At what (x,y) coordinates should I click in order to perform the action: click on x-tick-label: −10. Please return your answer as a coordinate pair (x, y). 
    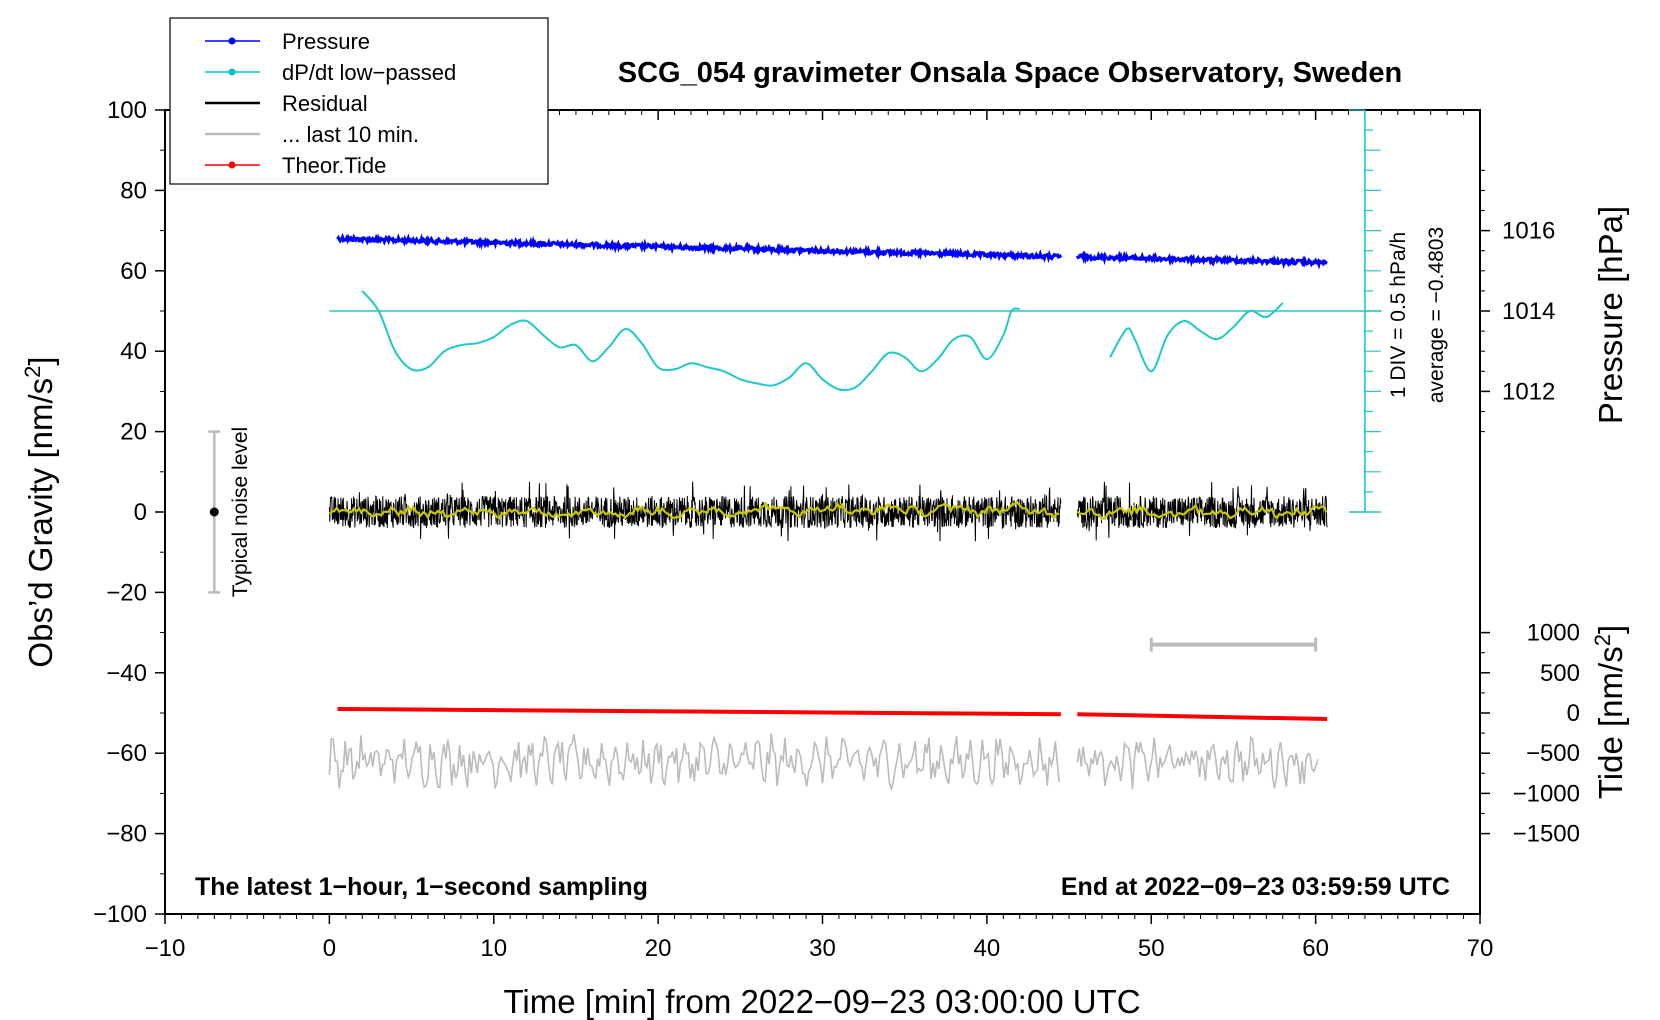
    Looking at the image, I should click on (165, 948).